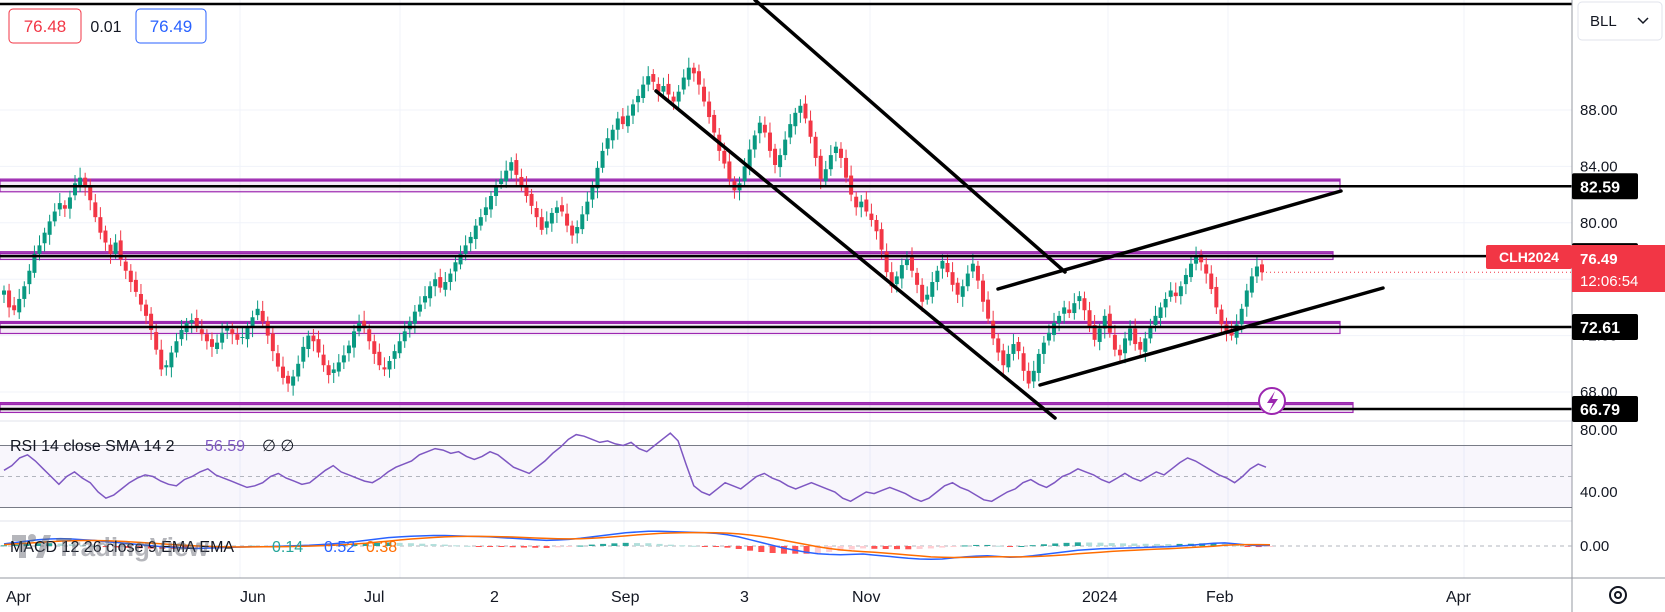  I want to click on flash-icon, so click(1272, 401).